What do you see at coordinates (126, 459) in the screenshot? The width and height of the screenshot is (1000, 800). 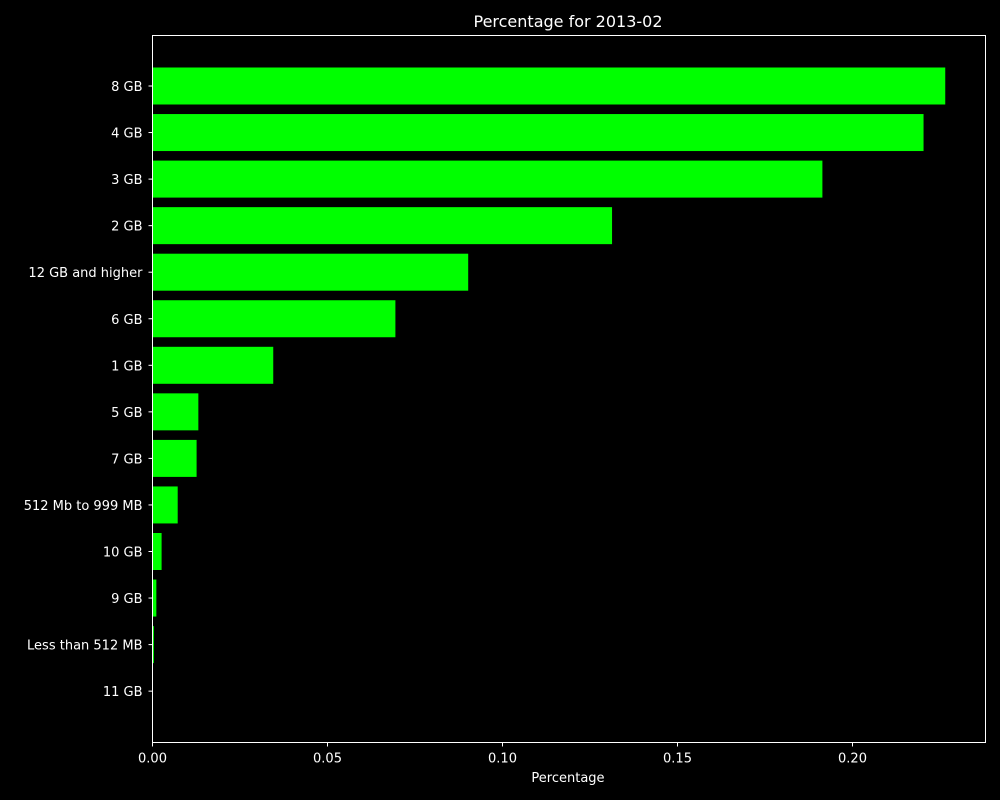 I see `y-tick-label: 7 GB` at bounding box center [126, 459].